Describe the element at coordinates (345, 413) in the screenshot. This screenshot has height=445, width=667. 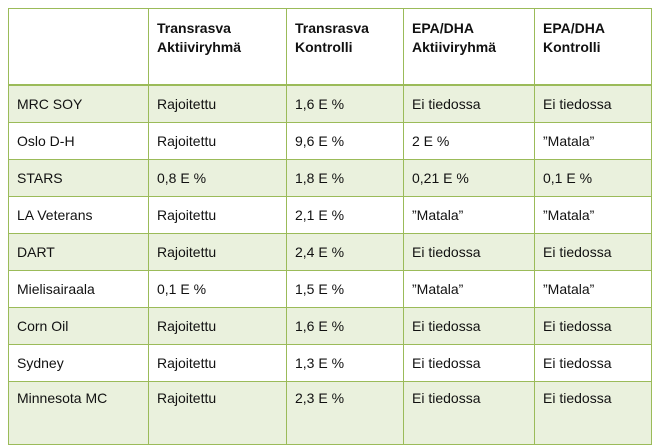
I see `transfat-control-cell: 2,3 E %` at that location.